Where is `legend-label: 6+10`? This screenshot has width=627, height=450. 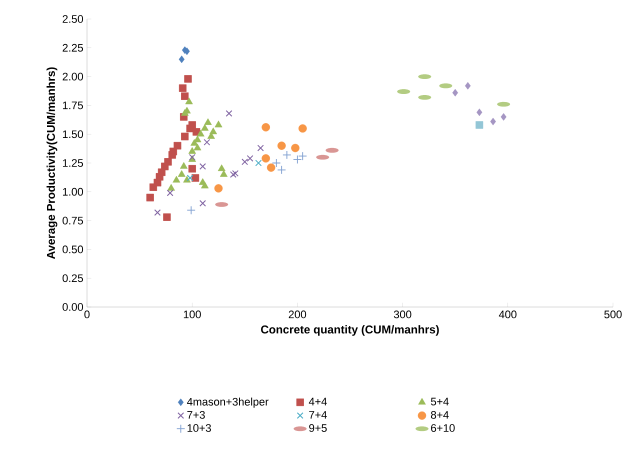 legend-label: 6+10 is located at coordinates (443, 428).